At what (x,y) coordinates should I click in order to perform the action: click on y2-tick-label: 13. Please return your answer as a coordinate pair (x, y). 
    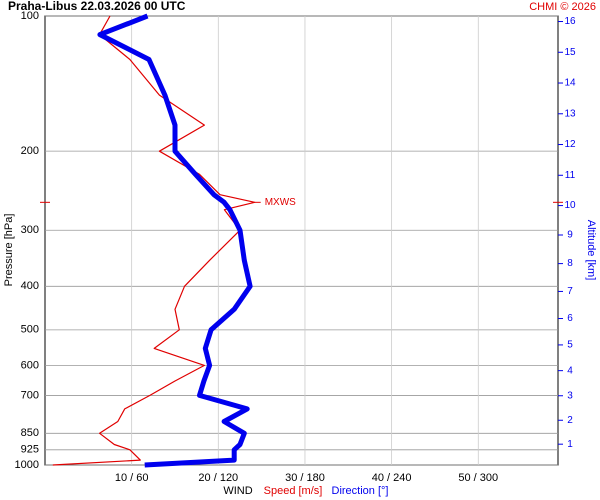
    Looking at the image, I should click on (570, 113).